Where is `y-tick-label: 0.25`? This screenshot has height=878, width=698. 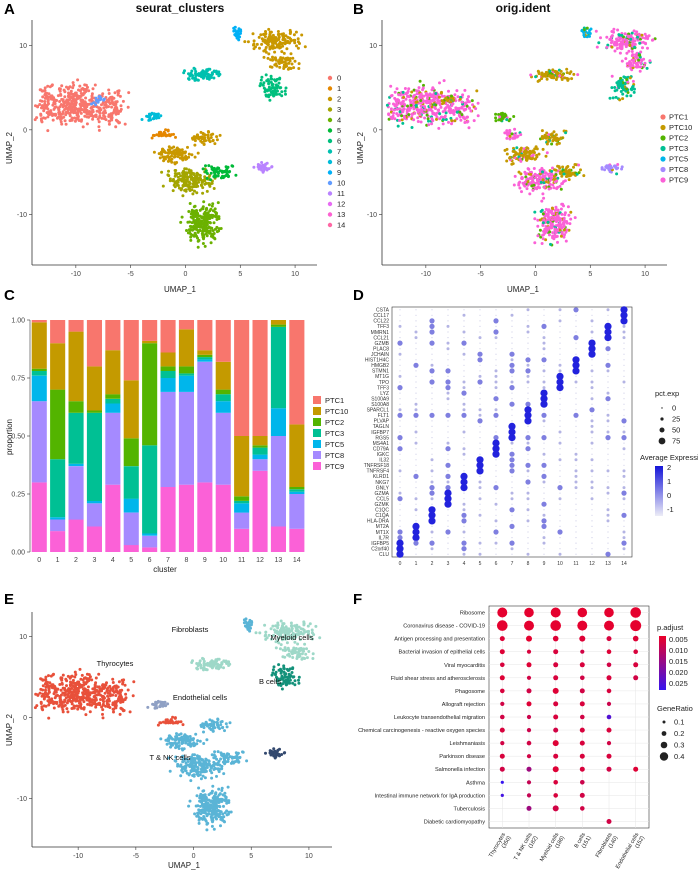 y-tick-label: 0.25 is located at coordinates (18, 495).